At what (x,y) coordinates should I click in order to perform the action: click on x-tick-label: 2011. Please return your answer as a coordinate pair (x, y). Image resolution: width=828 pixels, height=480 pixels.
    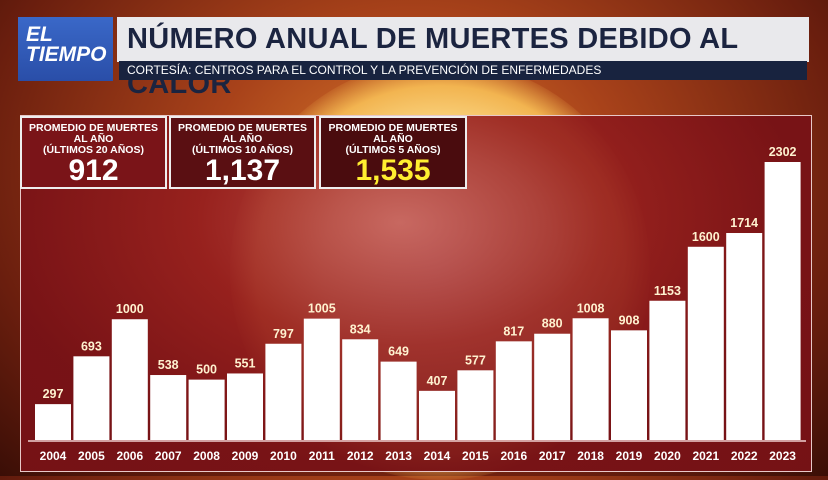
    Looking at the image, I should click on (322, 456).